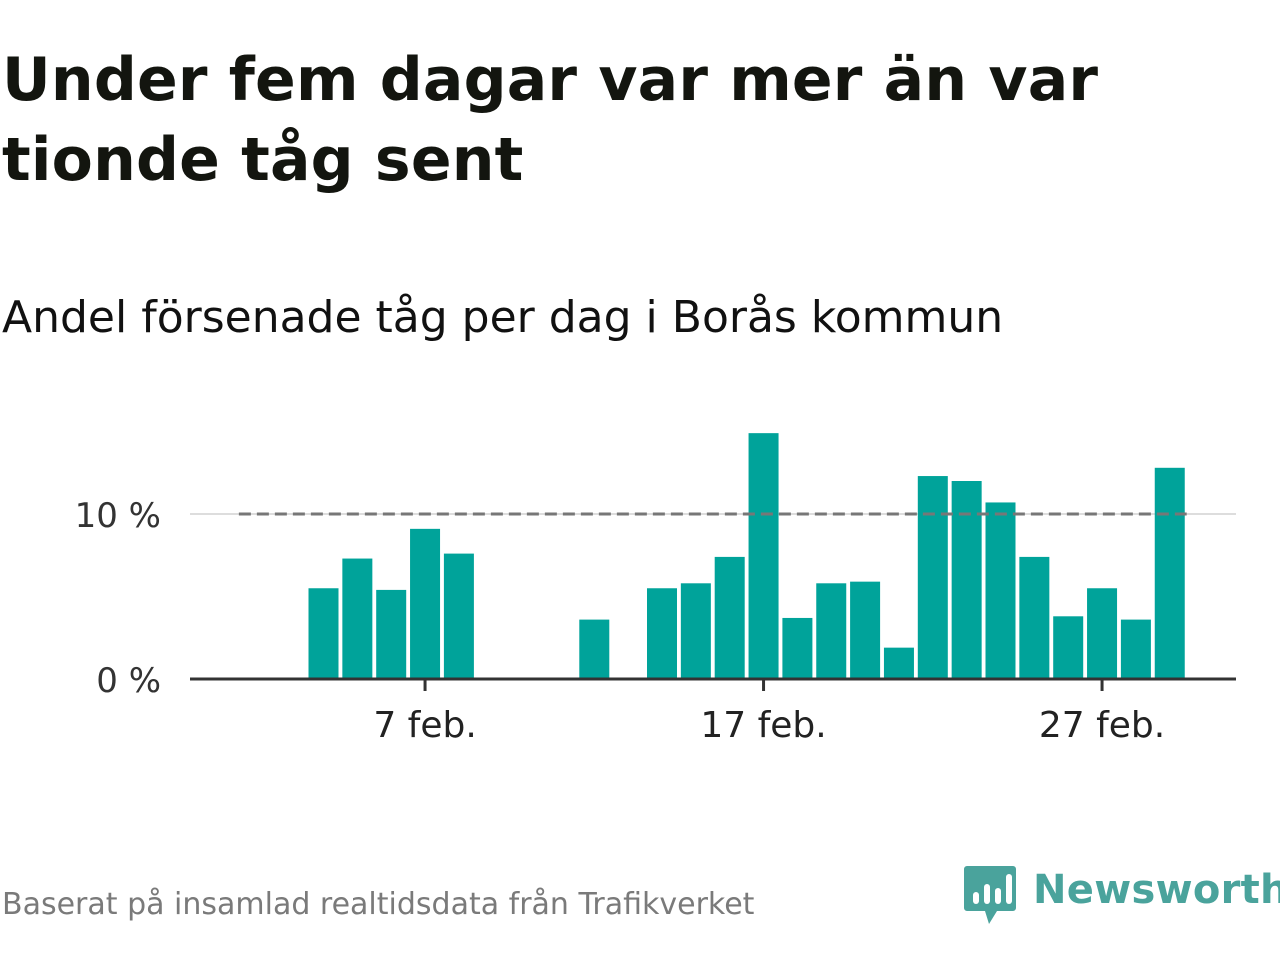 This screenshot has width=1280, height=960. What do you see at coordinates (424, 725) in the screenshot?
I see `x-tick-label: 7 feb.` at bounding box center [424, 725].